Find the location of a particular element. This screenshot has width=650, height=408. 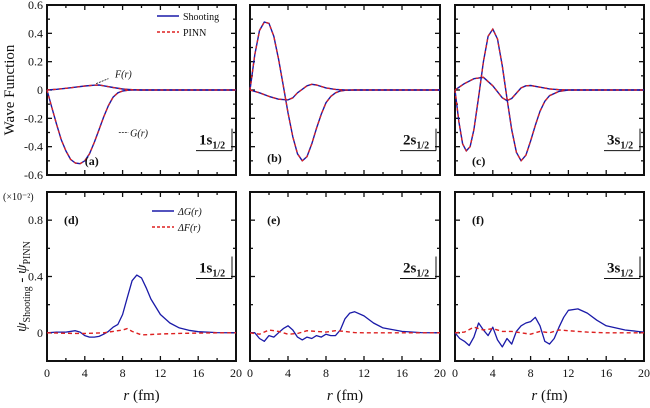

y-tick-label: 0.8 is located at coordinates (35, 220).